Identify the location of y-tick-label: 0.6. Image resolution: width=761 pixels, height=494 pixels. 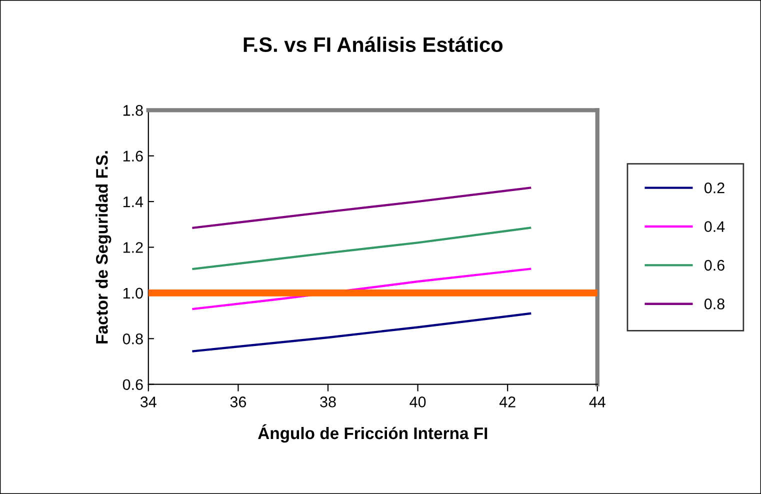
(132, 384).